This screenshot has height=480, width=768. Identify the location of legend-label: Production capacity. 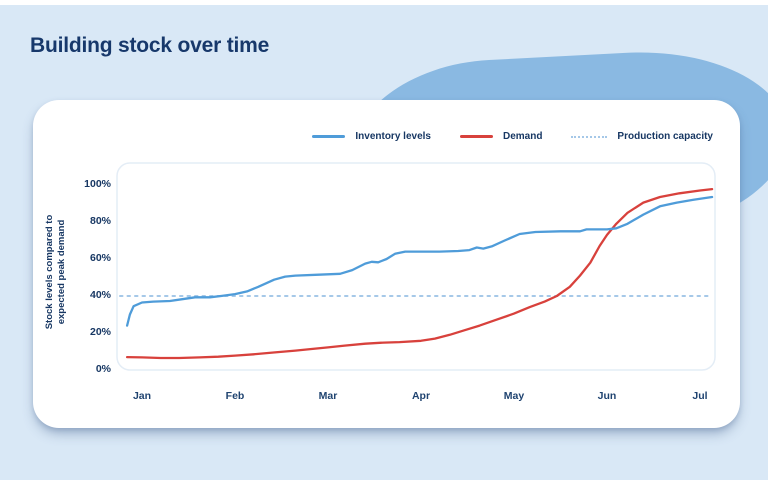
(665, 136).